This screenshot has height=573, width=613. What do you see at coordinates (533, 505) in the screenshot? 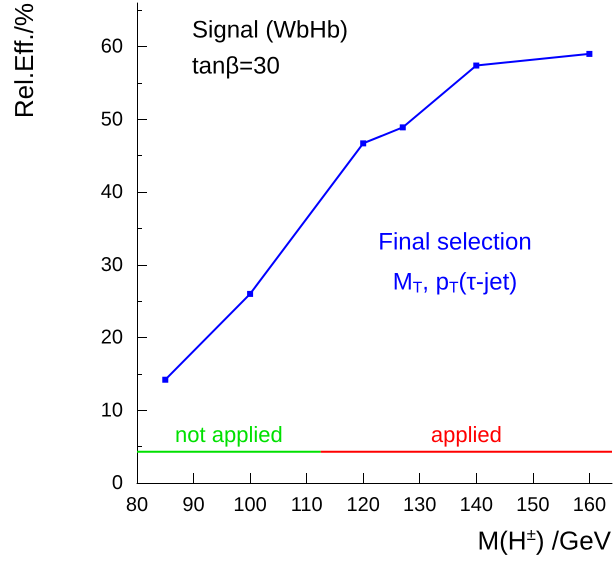
I see `x-tick-label: 150` at bounding box center [533, 505].